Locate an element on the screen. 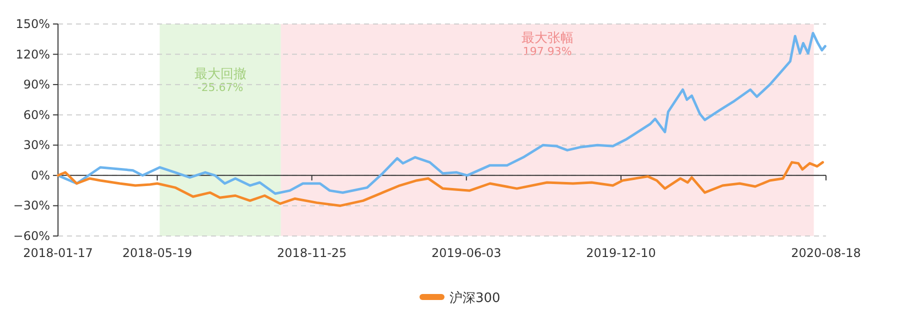 Image resolution: width=908 pixels, height=325 pixels. y-tick-label: 120% is located at coordinates (33, 54).